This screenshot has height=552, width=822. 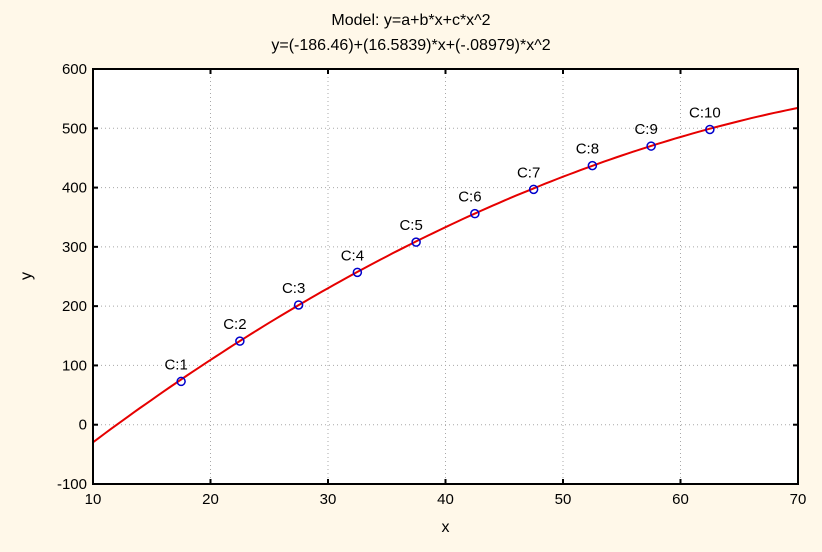 I want to click on point-label: C:6, so click(x=469, y=197).